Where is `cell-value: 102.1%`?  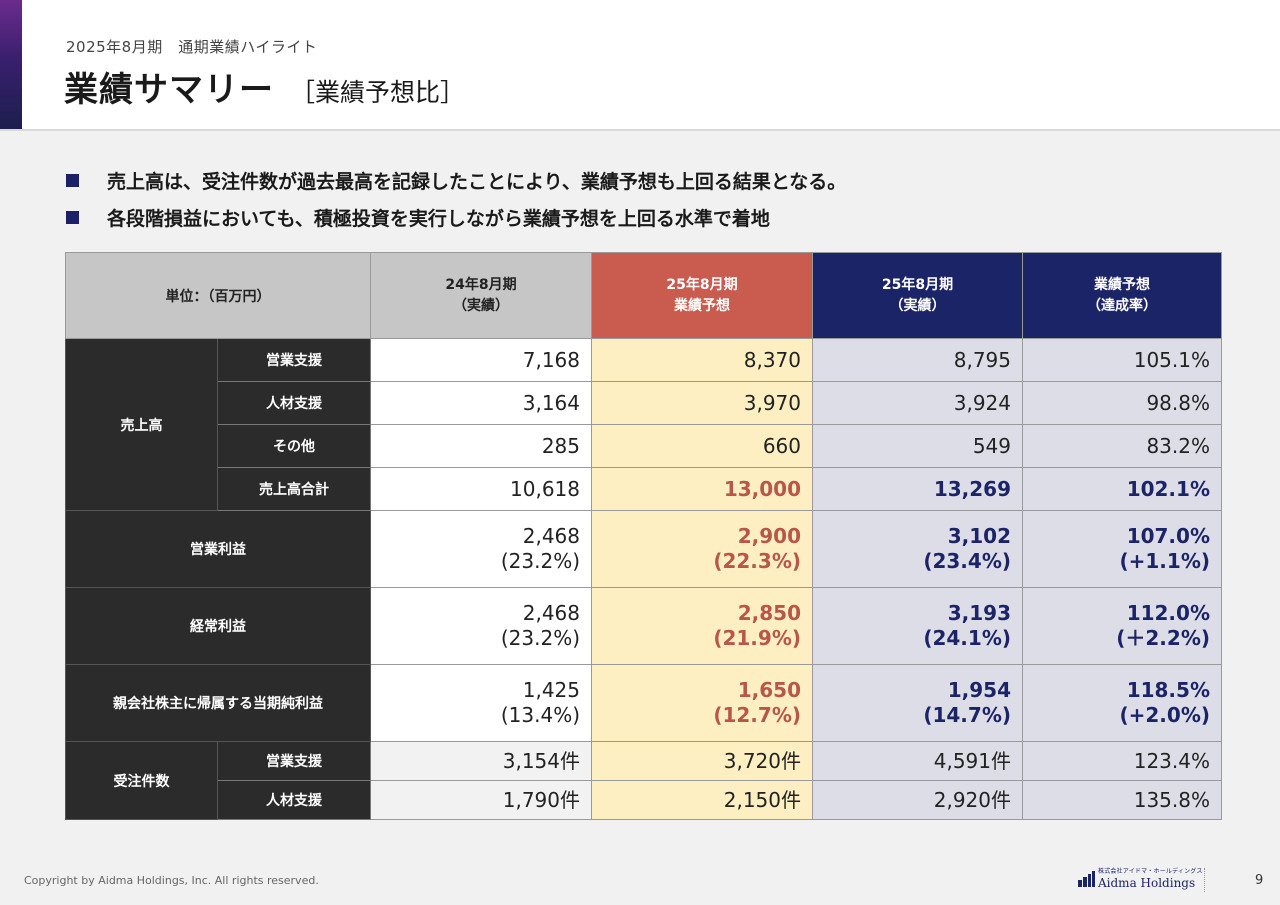 cell-value: 102.1% is located at coordinates (1122, 489).